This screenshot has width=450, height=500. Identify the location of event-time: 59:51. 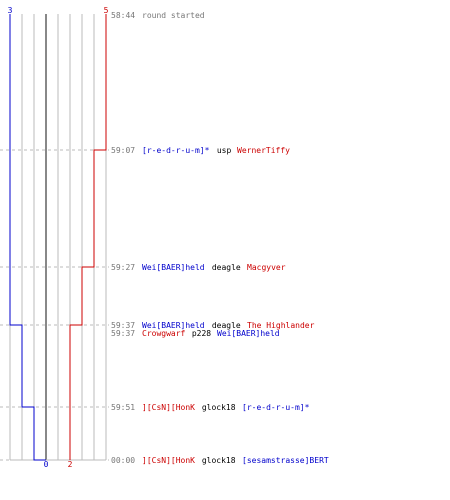
(123, 407).